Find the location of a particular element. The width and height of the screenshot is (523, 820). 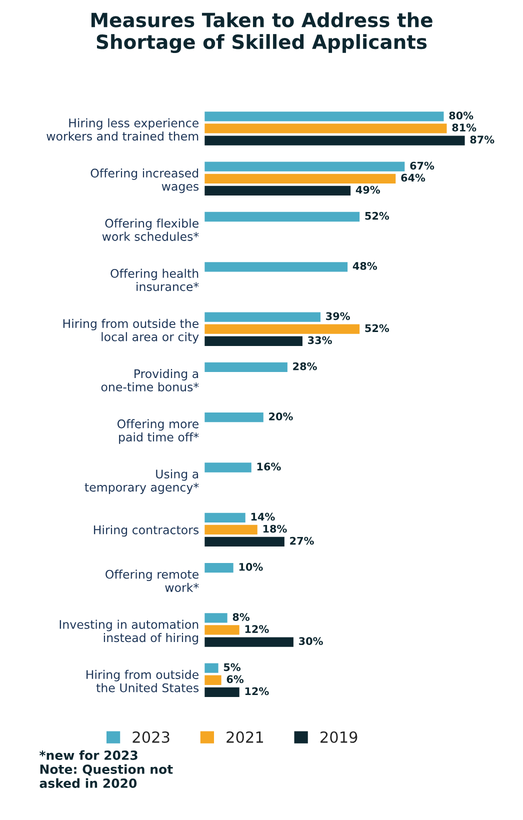

y-tick-label: Hiring contractors is located at coordinates (146, 531).